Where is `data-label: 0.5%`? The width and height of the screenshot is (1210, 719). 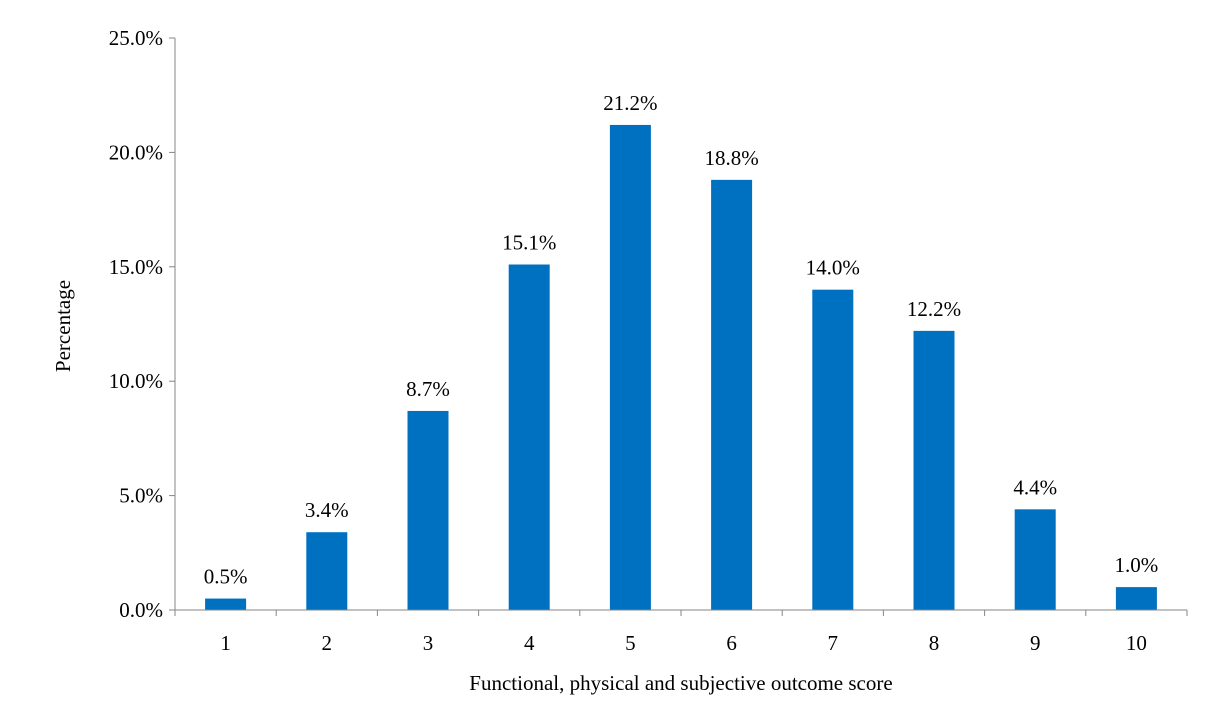
data-label: 0.5% is located at coordinates (226, 577).